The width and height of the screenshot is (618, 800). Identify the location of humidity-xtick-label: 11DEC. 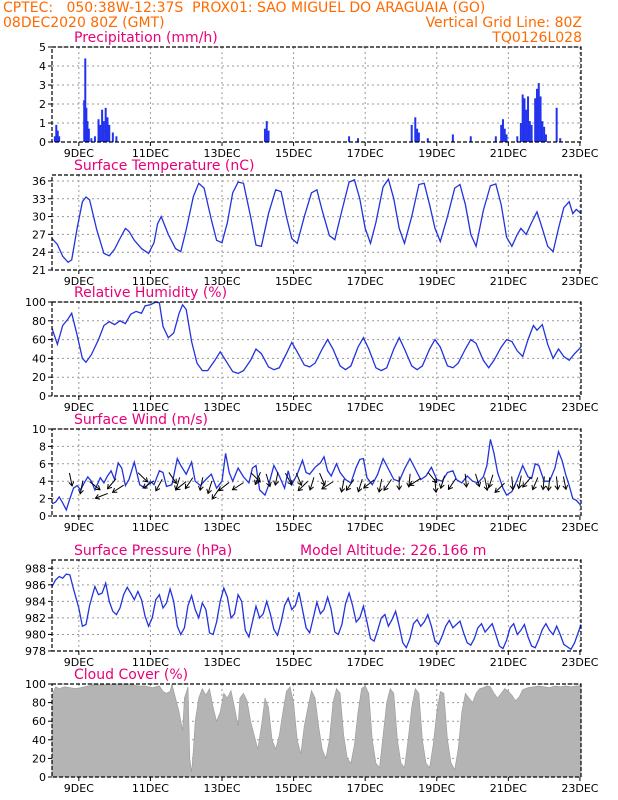
(150, 407).